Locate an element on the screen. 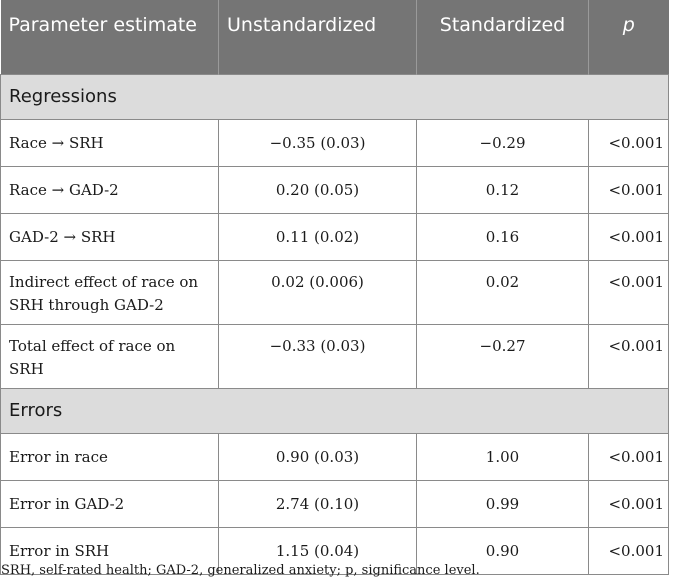  std-cell: −0.27 is located at coordinates (502, 356).